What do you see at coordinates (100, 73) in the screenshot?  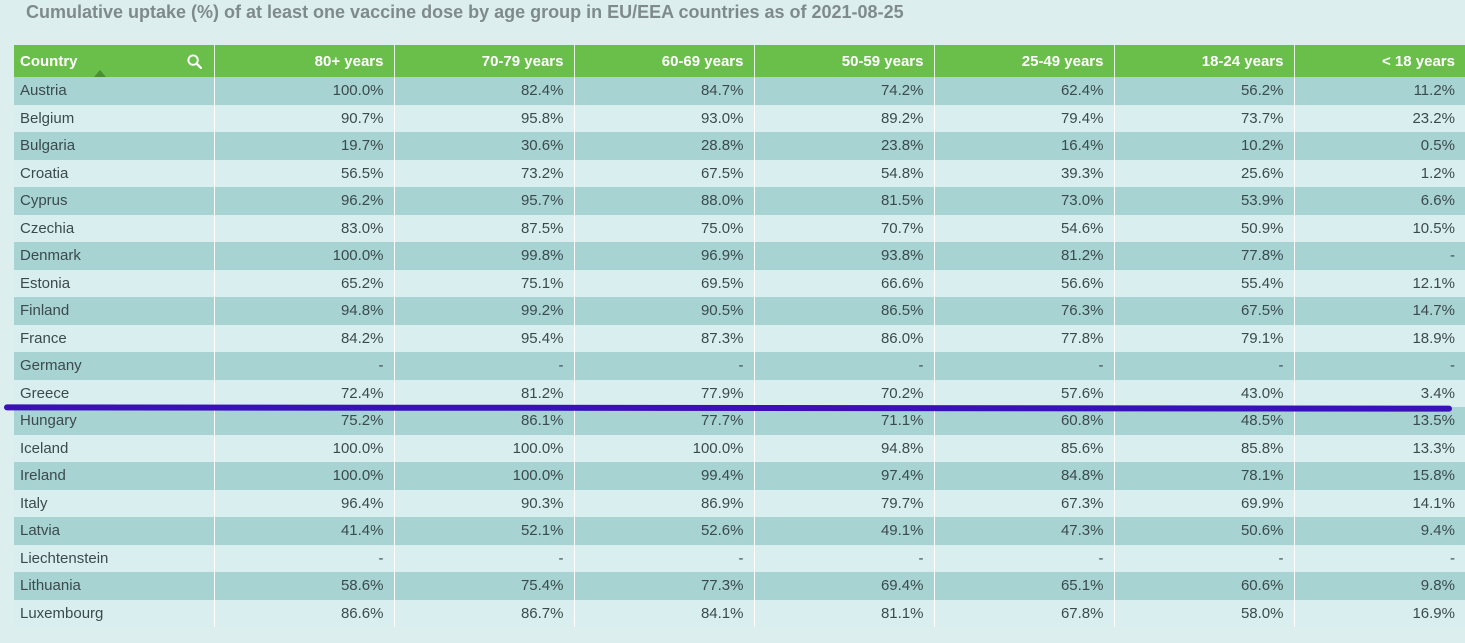 I see `sort-ascending-icon` at bounding box center [100, 73].